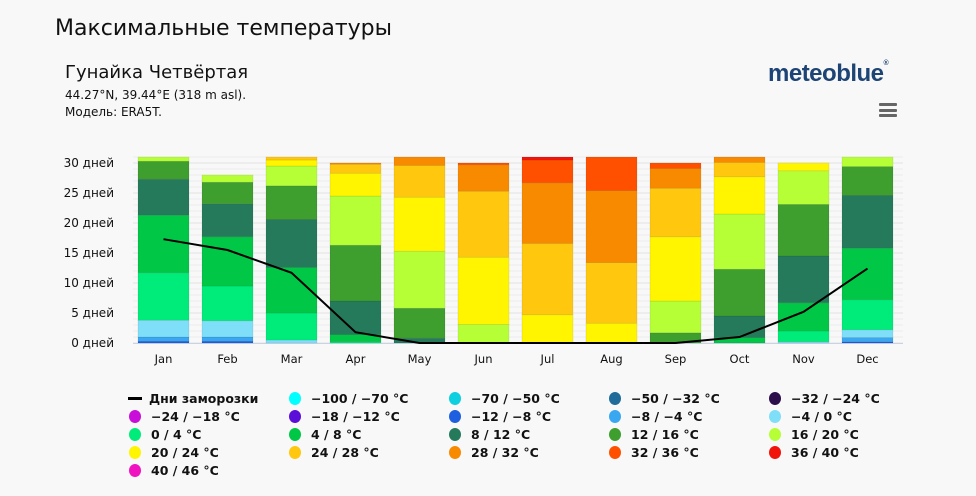  What do you see at coordinates (368, 398) in the screenshot?
I see `legend-item: −100 / −70 °C` at bounding box center [368, 398].